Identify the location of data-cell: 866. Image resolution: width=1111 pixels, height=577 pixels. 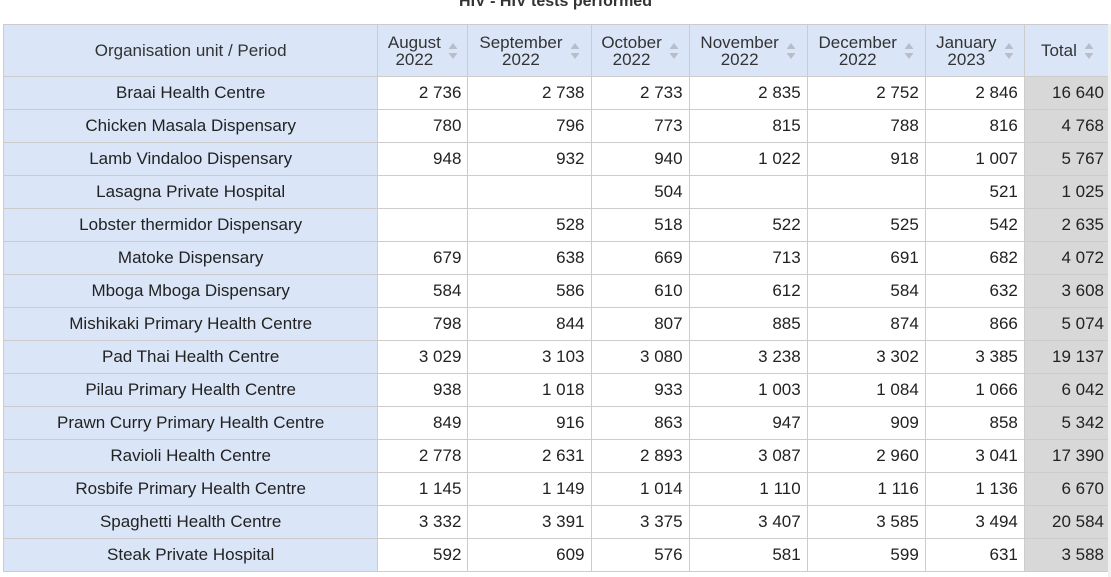
(974, 324).